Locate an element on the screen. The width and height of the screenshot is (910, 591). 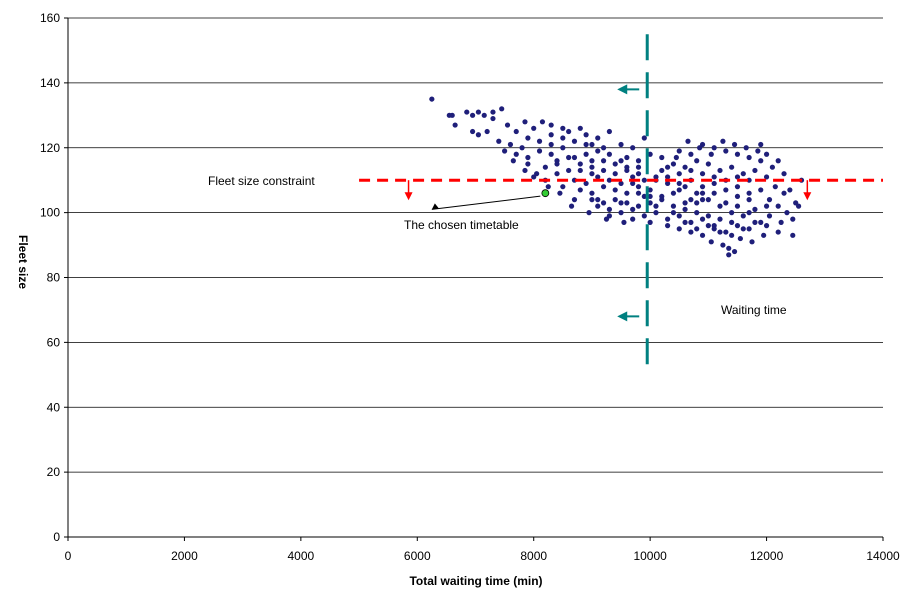
y-tick-label: 0 is located at coordinates (56, 537).